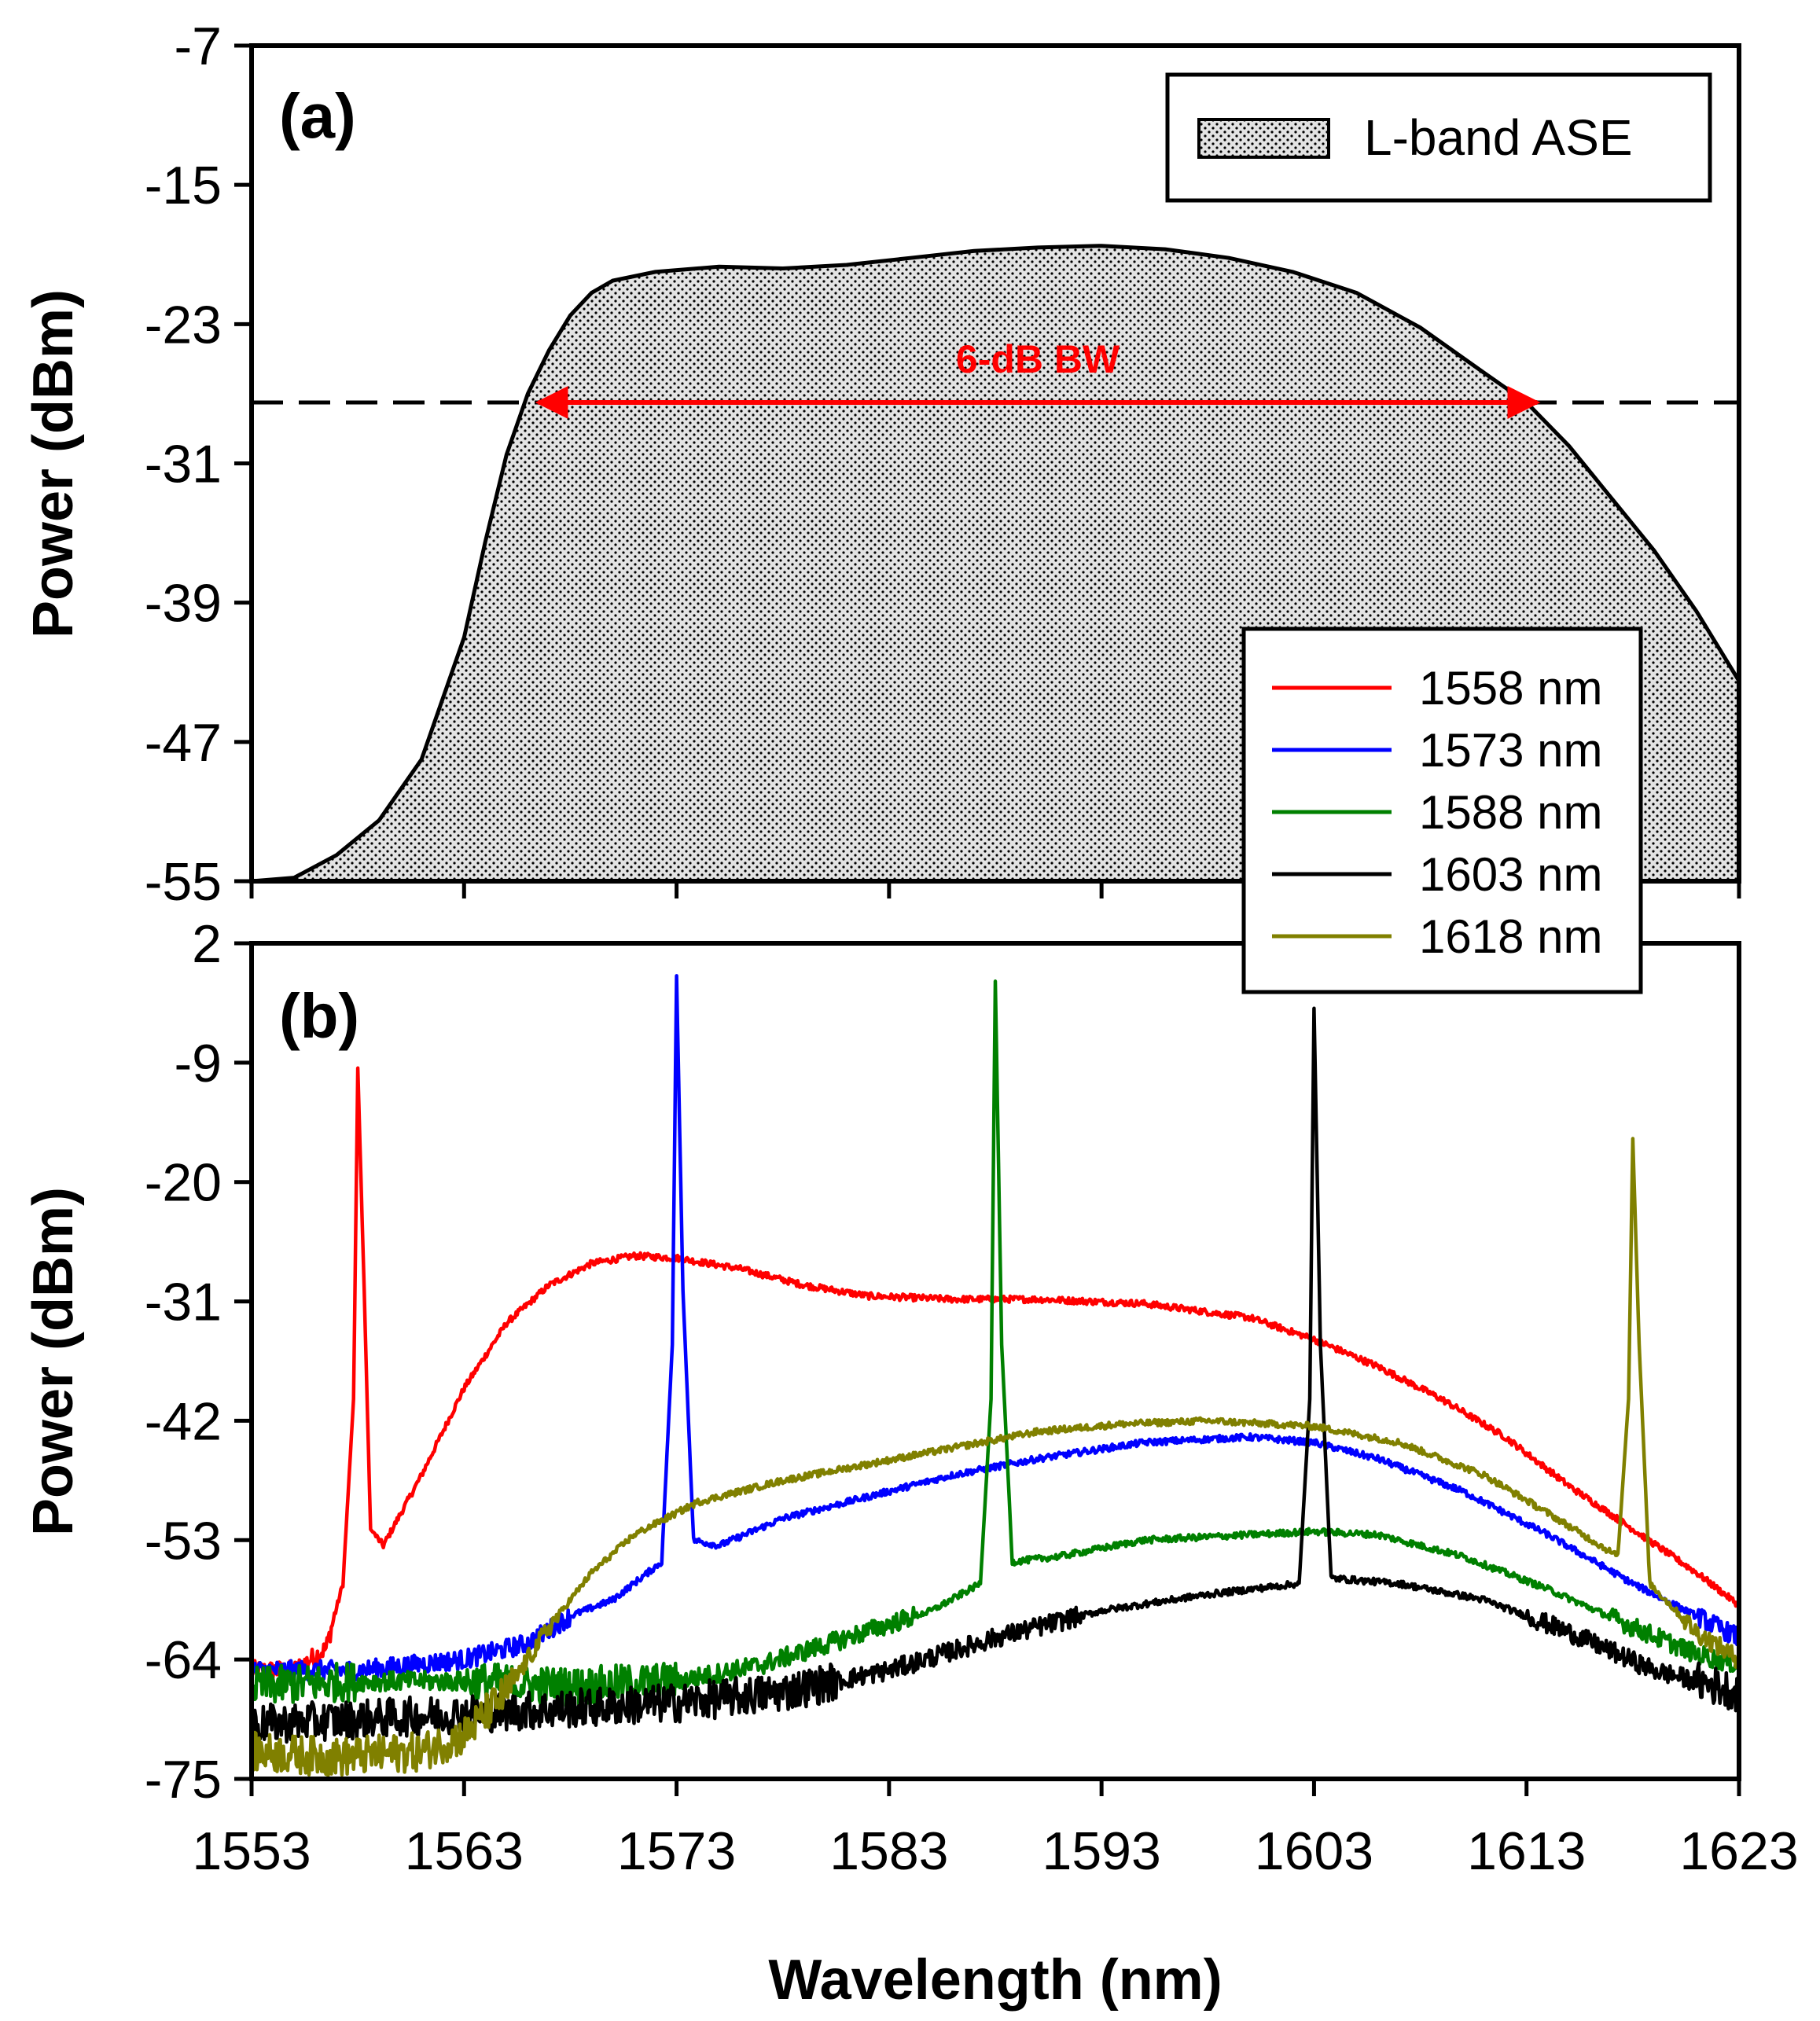 The width and height of the screenshot is (1820, 2021). What do you see at coordinates (183, 185) in the screenshot?
I see `y-tick-label-a-15: -15` at bounding box center [183, 185].